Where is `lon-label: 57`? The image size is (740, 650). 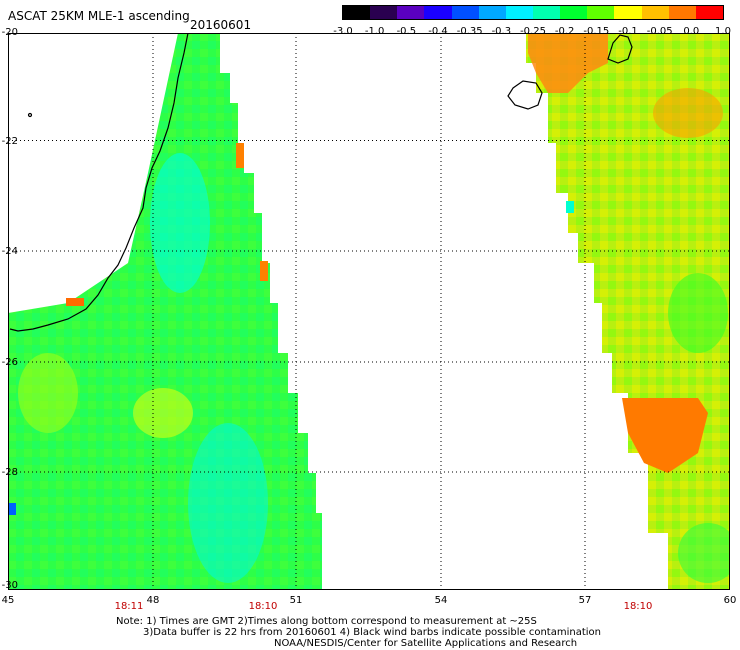 lon-label: 57 is located at coordinates (585, 600).